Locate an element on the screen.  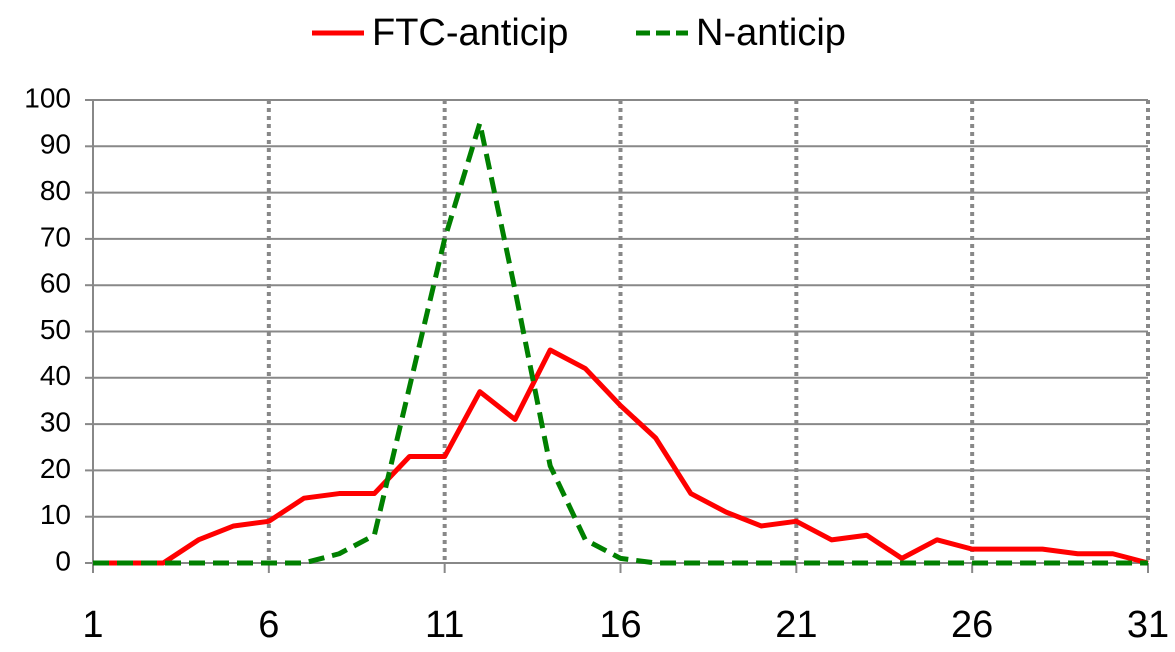
legend-label: FTC-anticip is located at coordinates (470, 33).